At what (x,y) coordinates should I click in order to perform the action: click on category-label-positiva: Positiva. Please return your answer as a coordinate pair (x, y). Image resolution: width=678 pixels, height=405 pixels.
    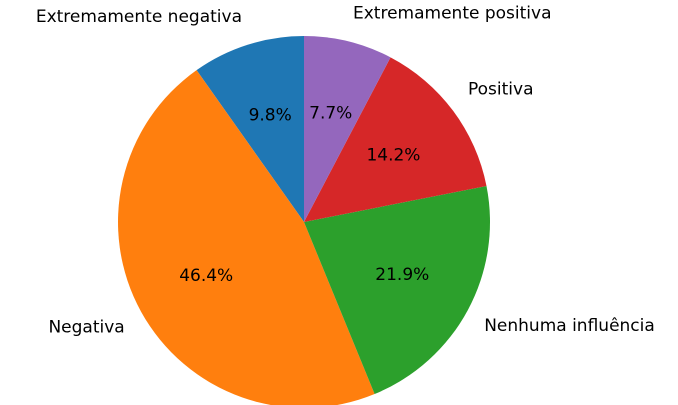
    Looking at the image, I should click on (501, 90).